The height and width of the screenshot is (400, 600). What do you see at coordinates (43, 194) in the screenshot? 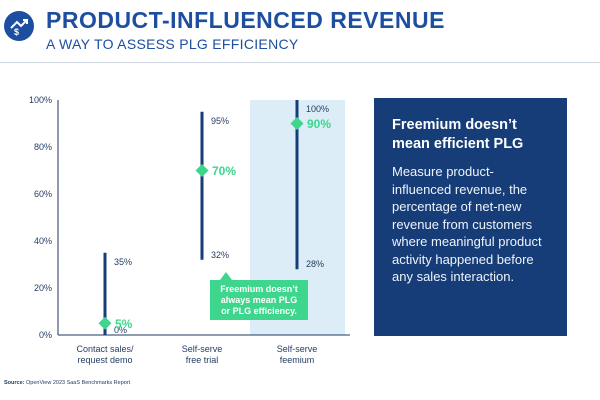
I see `y-tick-label: 60%` at bounding box center [43, 194].